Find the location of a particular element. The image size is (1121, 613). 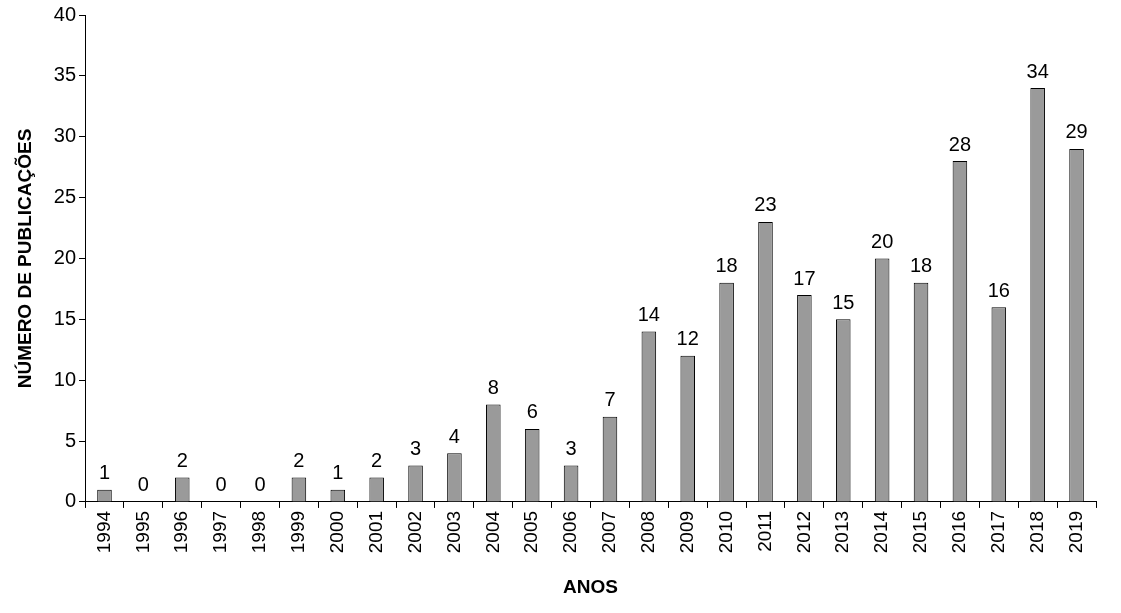

x-tick-label: 2013 is located at coordinates (842, 532).